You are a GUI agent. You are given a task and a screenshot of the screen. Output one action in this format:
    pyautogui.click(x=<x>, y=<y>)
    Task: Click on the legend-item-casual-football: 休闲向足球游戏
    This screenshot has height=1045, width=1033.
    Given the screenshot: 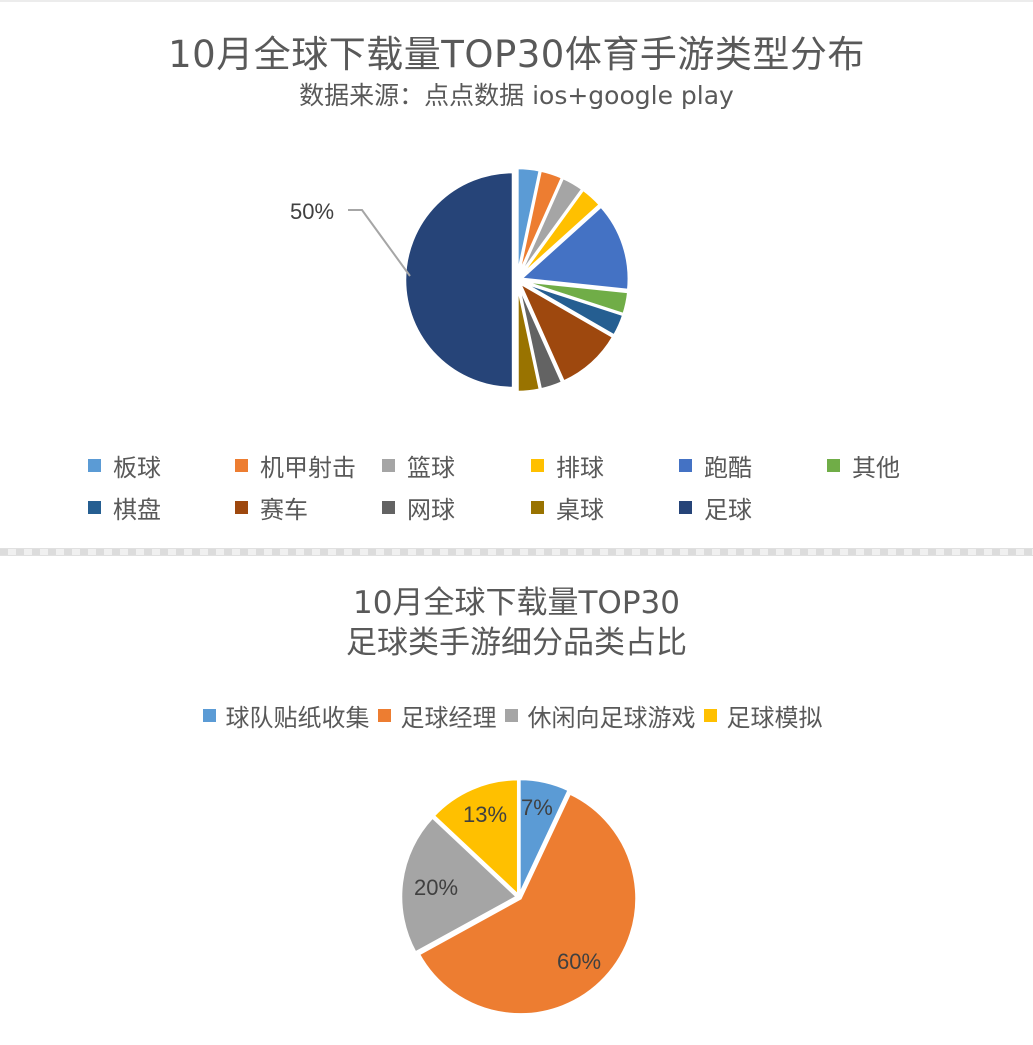 What is the action you would take?
    pyautogui.click(x=600, y=715)
    